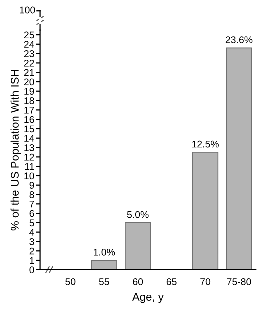 The image size is (260, 326). I want to click on y-tick-label: 4, so click(32, 232).